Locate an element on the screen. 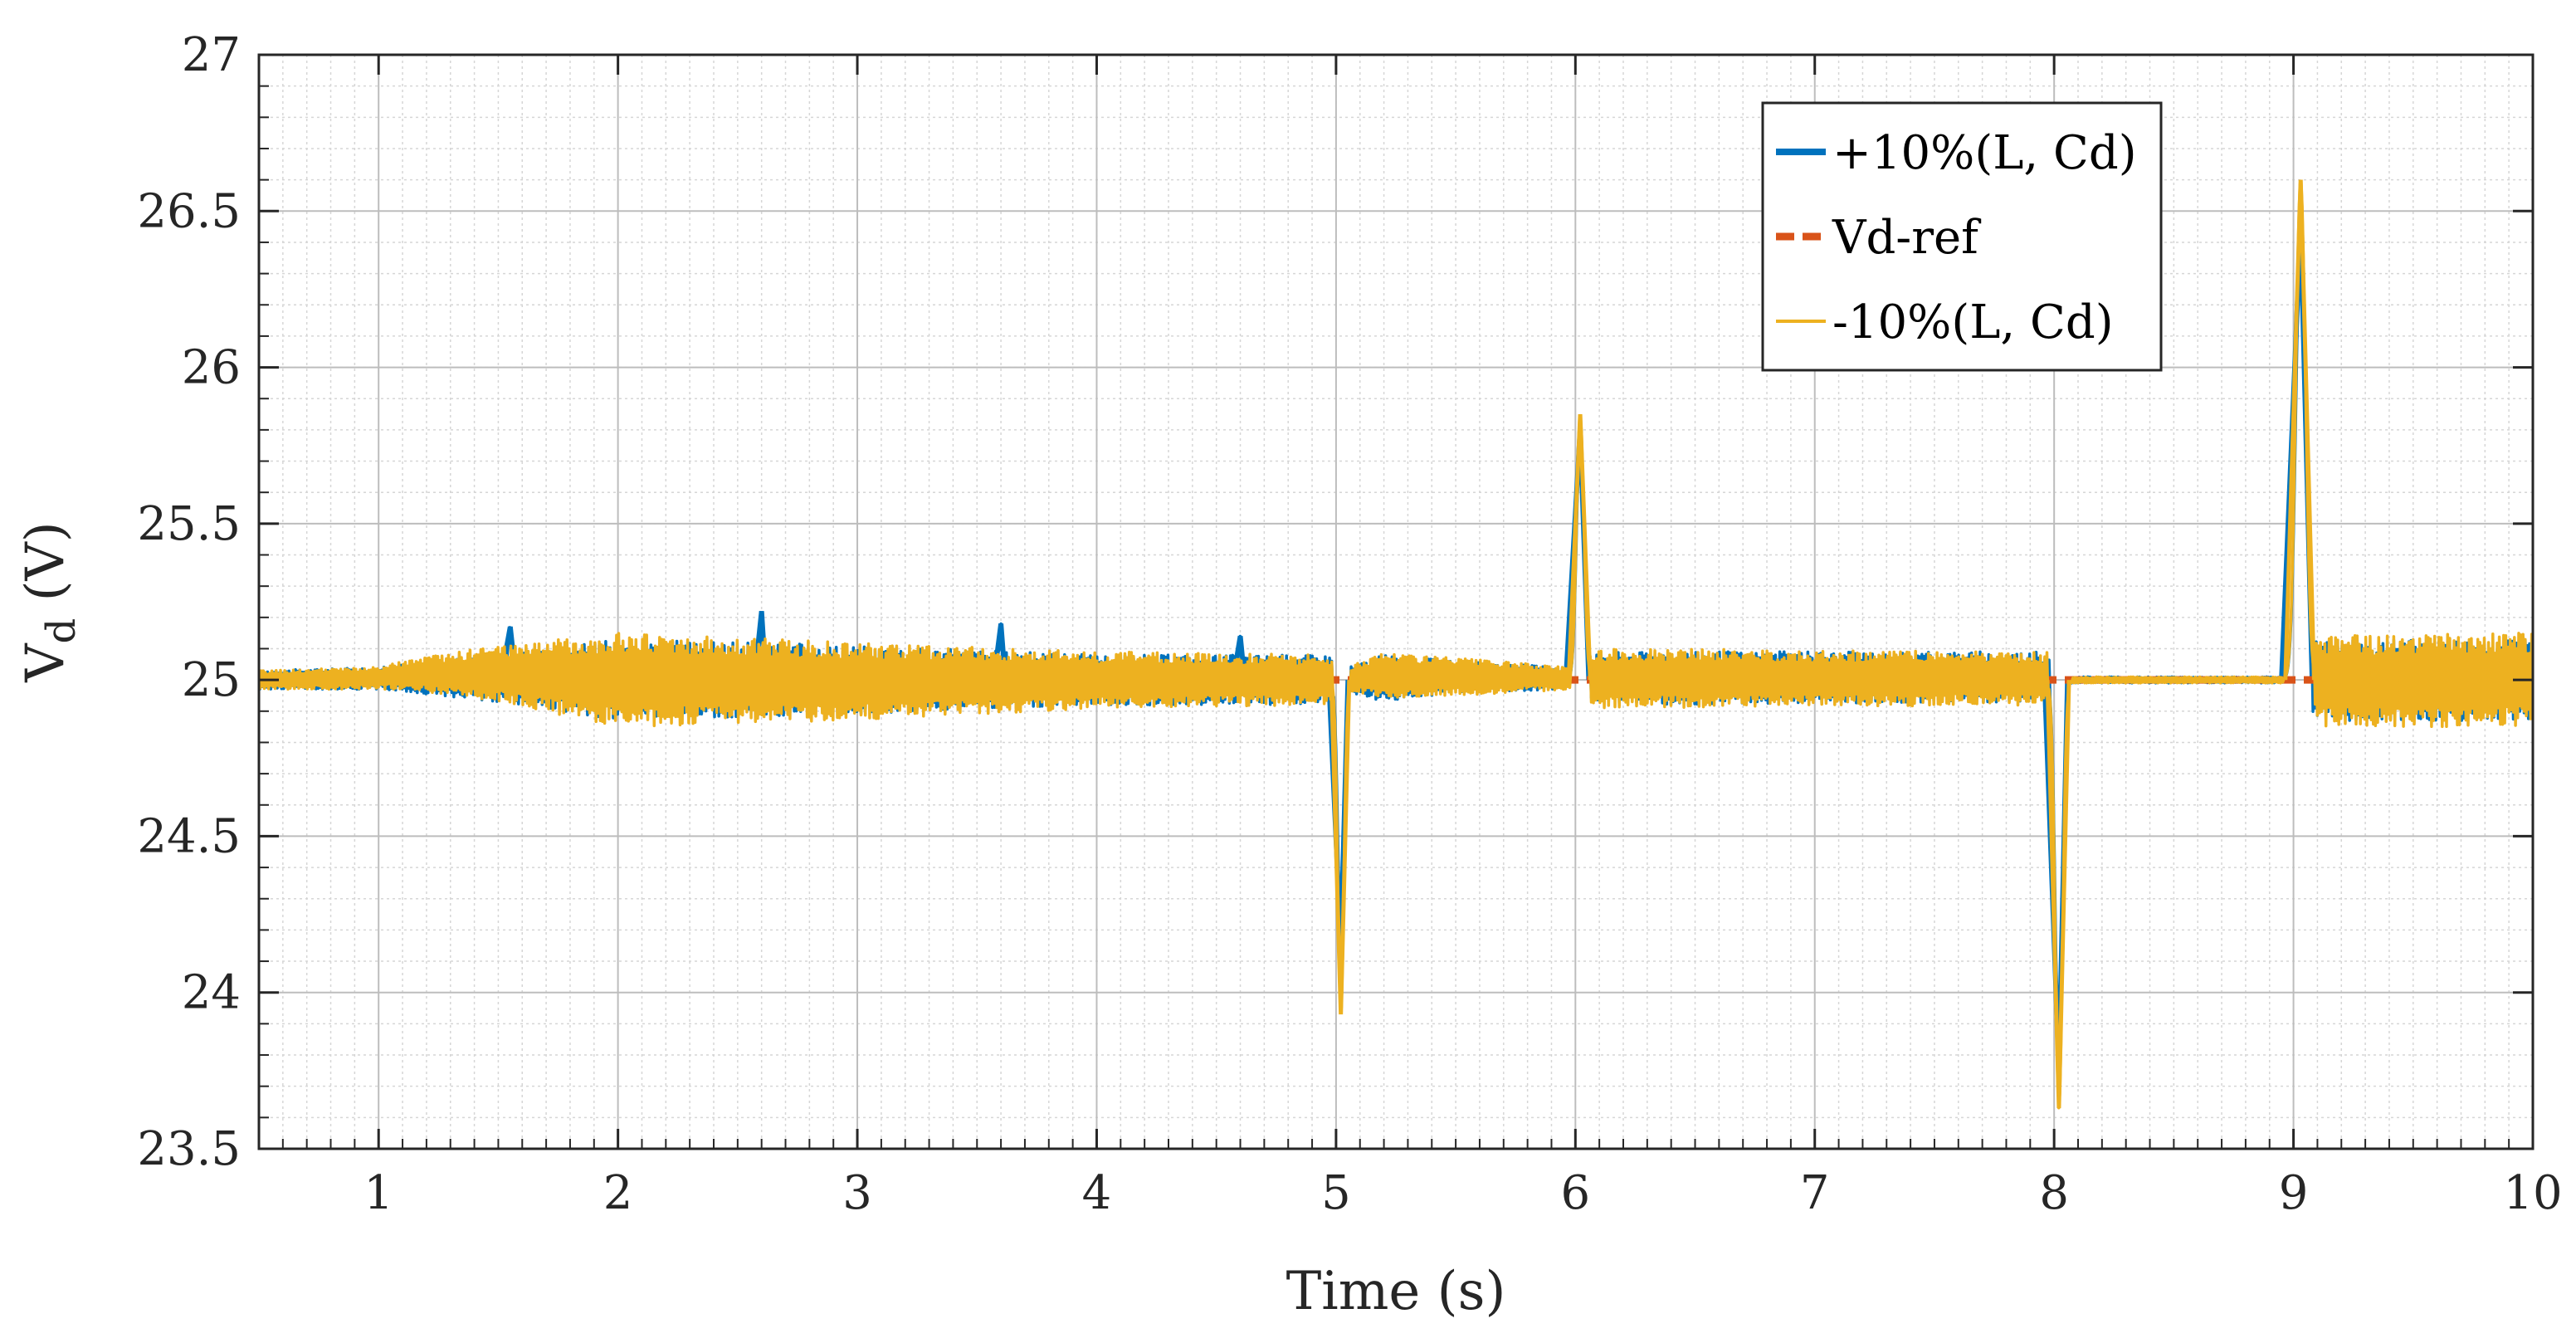 The width and height of the screenshot is (2576, 1343). legend-label-vdref: Vd-ref is located at coordinates (1907, 238).